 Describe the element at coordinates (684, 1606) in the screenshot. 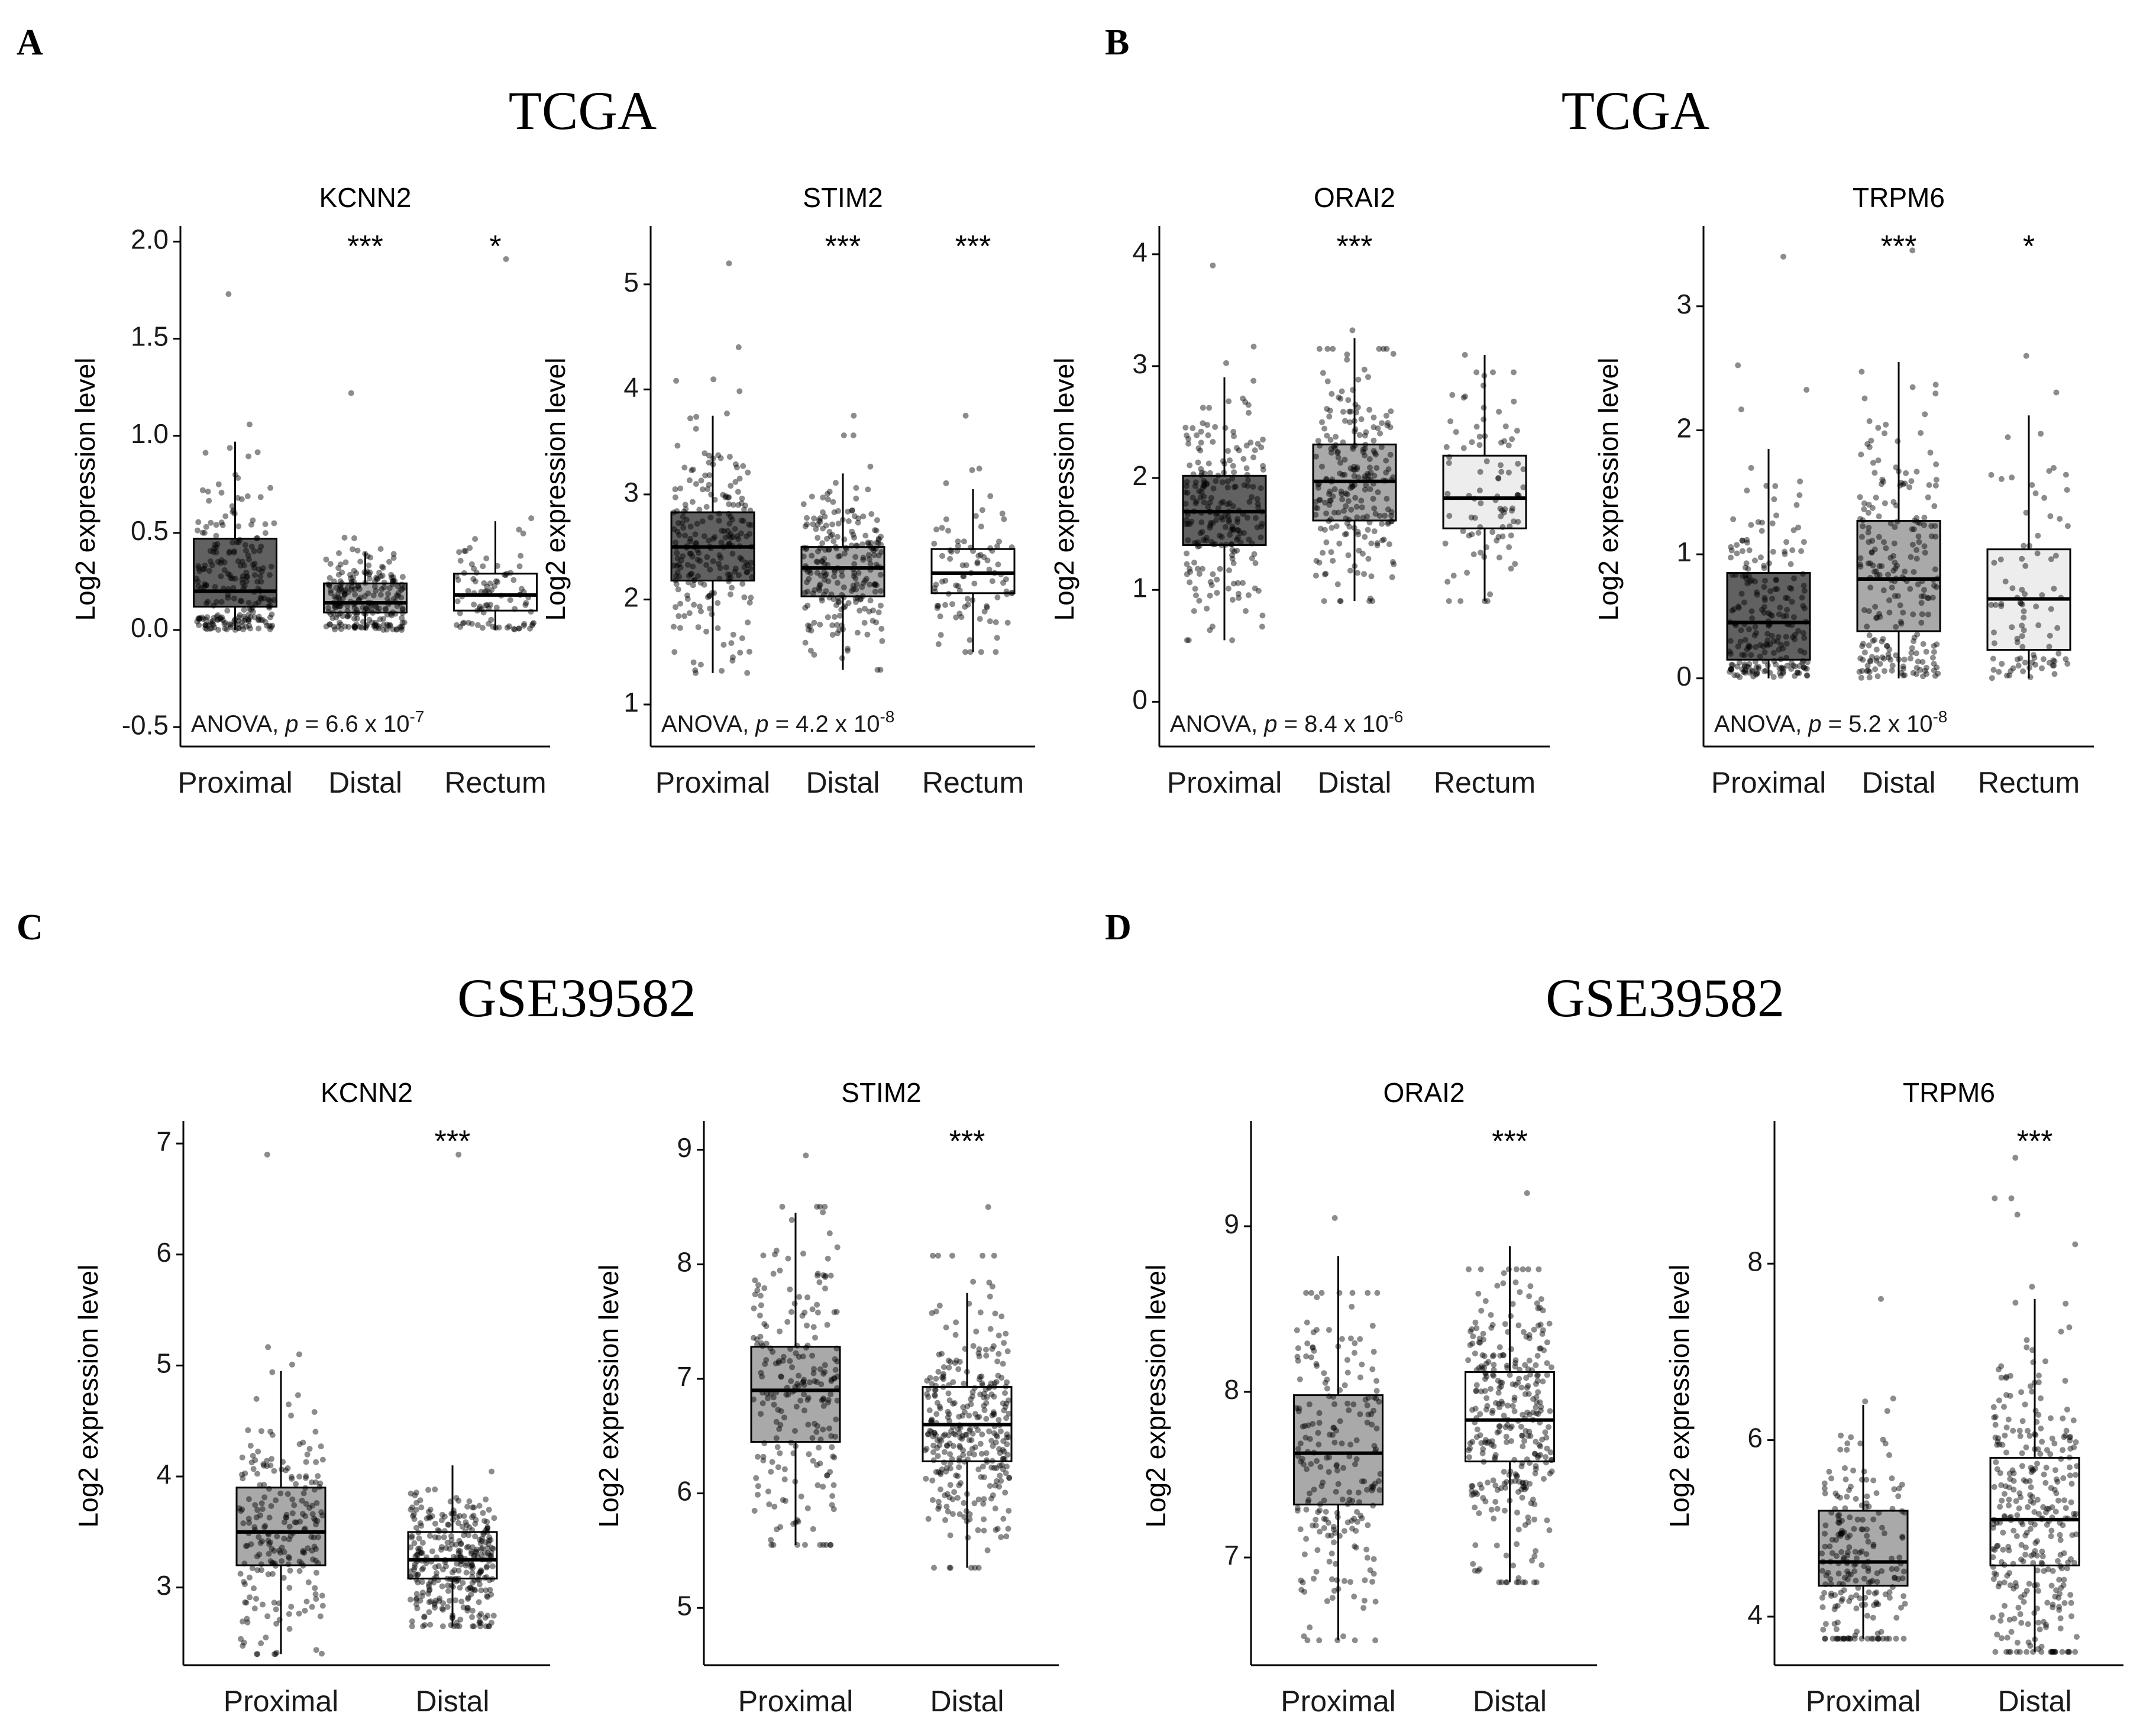

I see `y-tick-label: 5` at that location.